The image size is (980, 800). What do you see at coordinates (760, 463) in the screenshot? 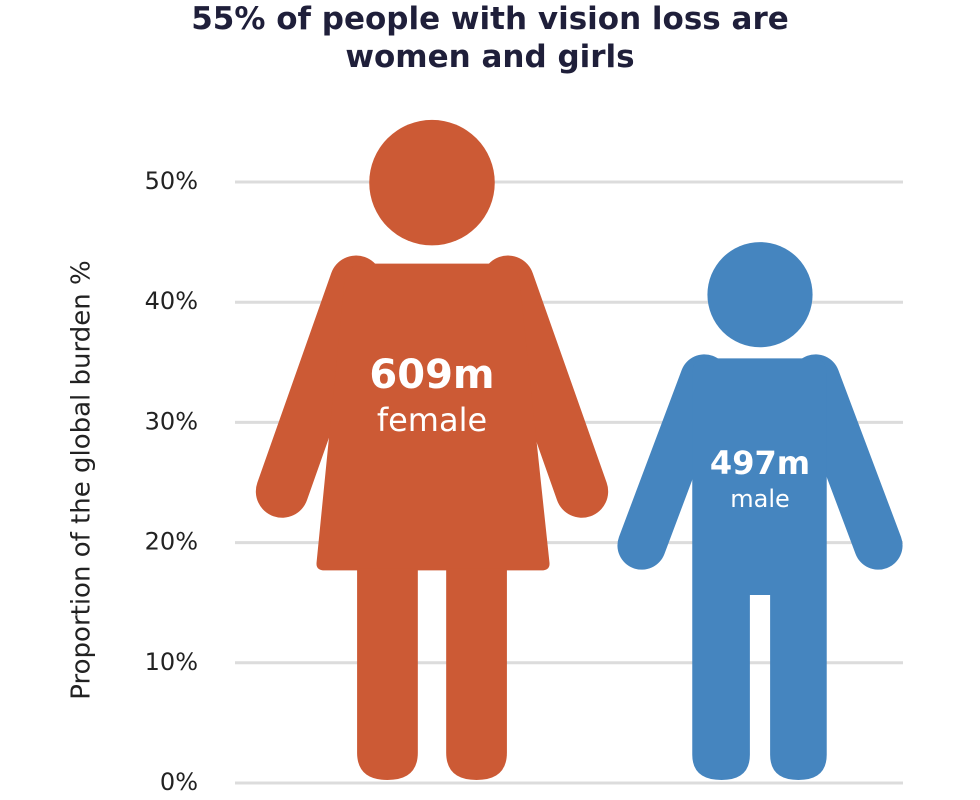
I see `count-label: 497m` at bounding box center [760, 463].